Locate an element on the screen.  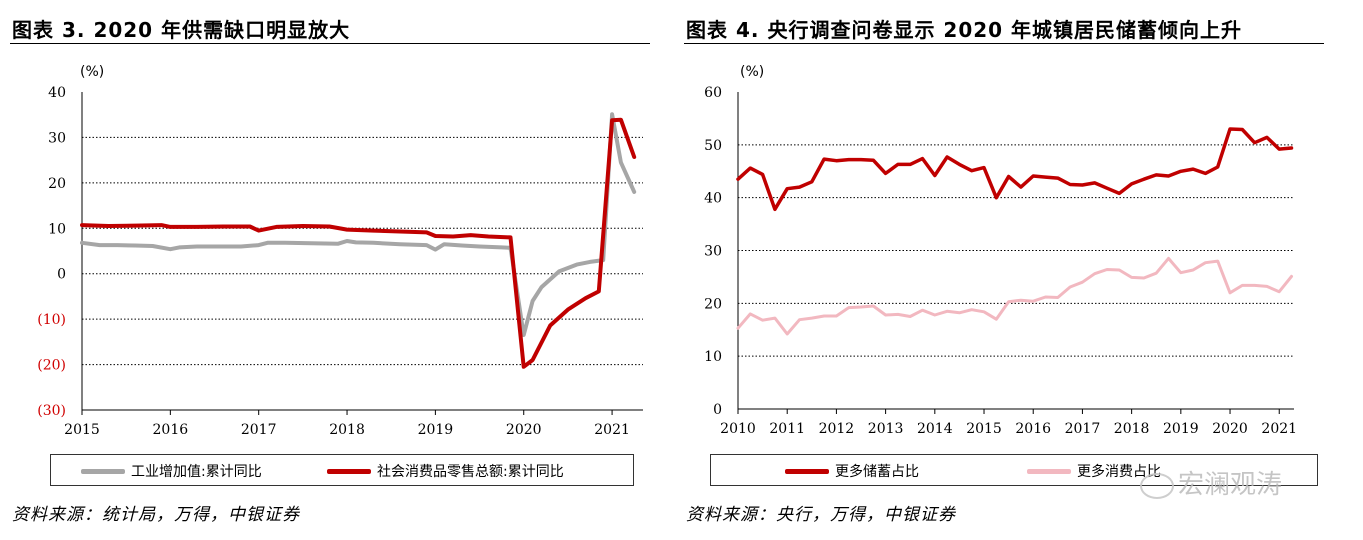
y-tick-label: 60 is located at coordinates (713, 93).